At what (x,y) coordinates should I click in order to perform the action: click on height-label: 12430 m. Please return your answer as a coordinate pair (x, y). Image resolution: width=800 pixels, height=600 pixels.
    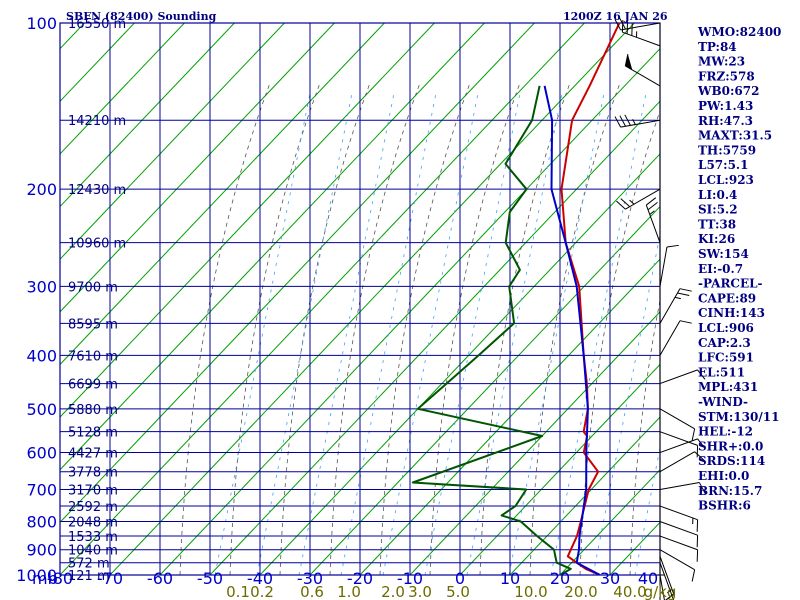
    Looking at the image, I should click on (97, 190).